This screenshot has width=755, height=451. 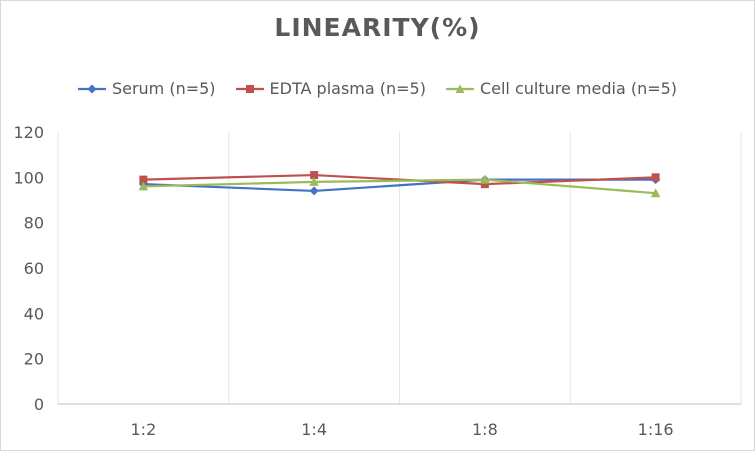 What do you see at coordinates (578, 88) in the screenshot?
I see `legend-label-cell-culture-media: Cell culture media (n=5)` at bounding box center [578, 88].